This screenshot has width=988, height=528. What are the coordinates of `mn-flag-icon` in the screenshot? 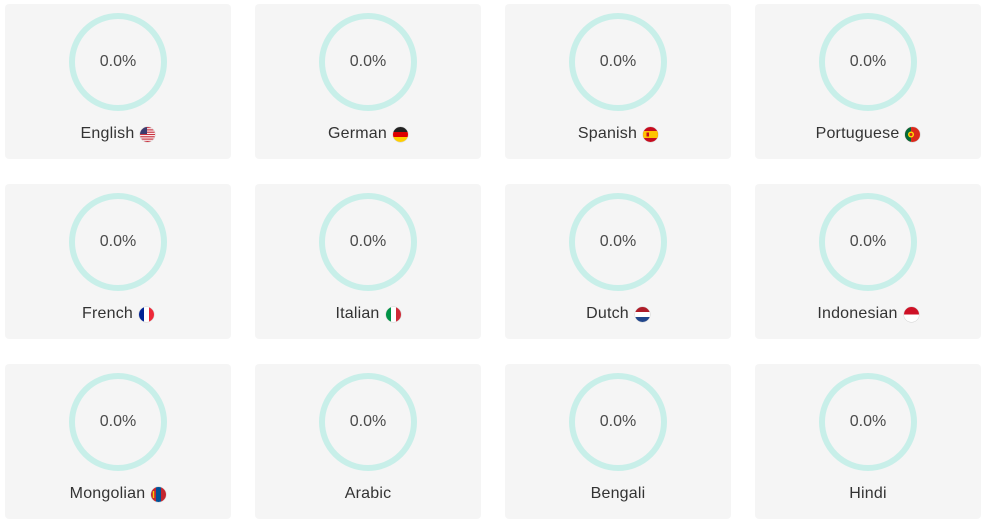 It's located at (159, 494).